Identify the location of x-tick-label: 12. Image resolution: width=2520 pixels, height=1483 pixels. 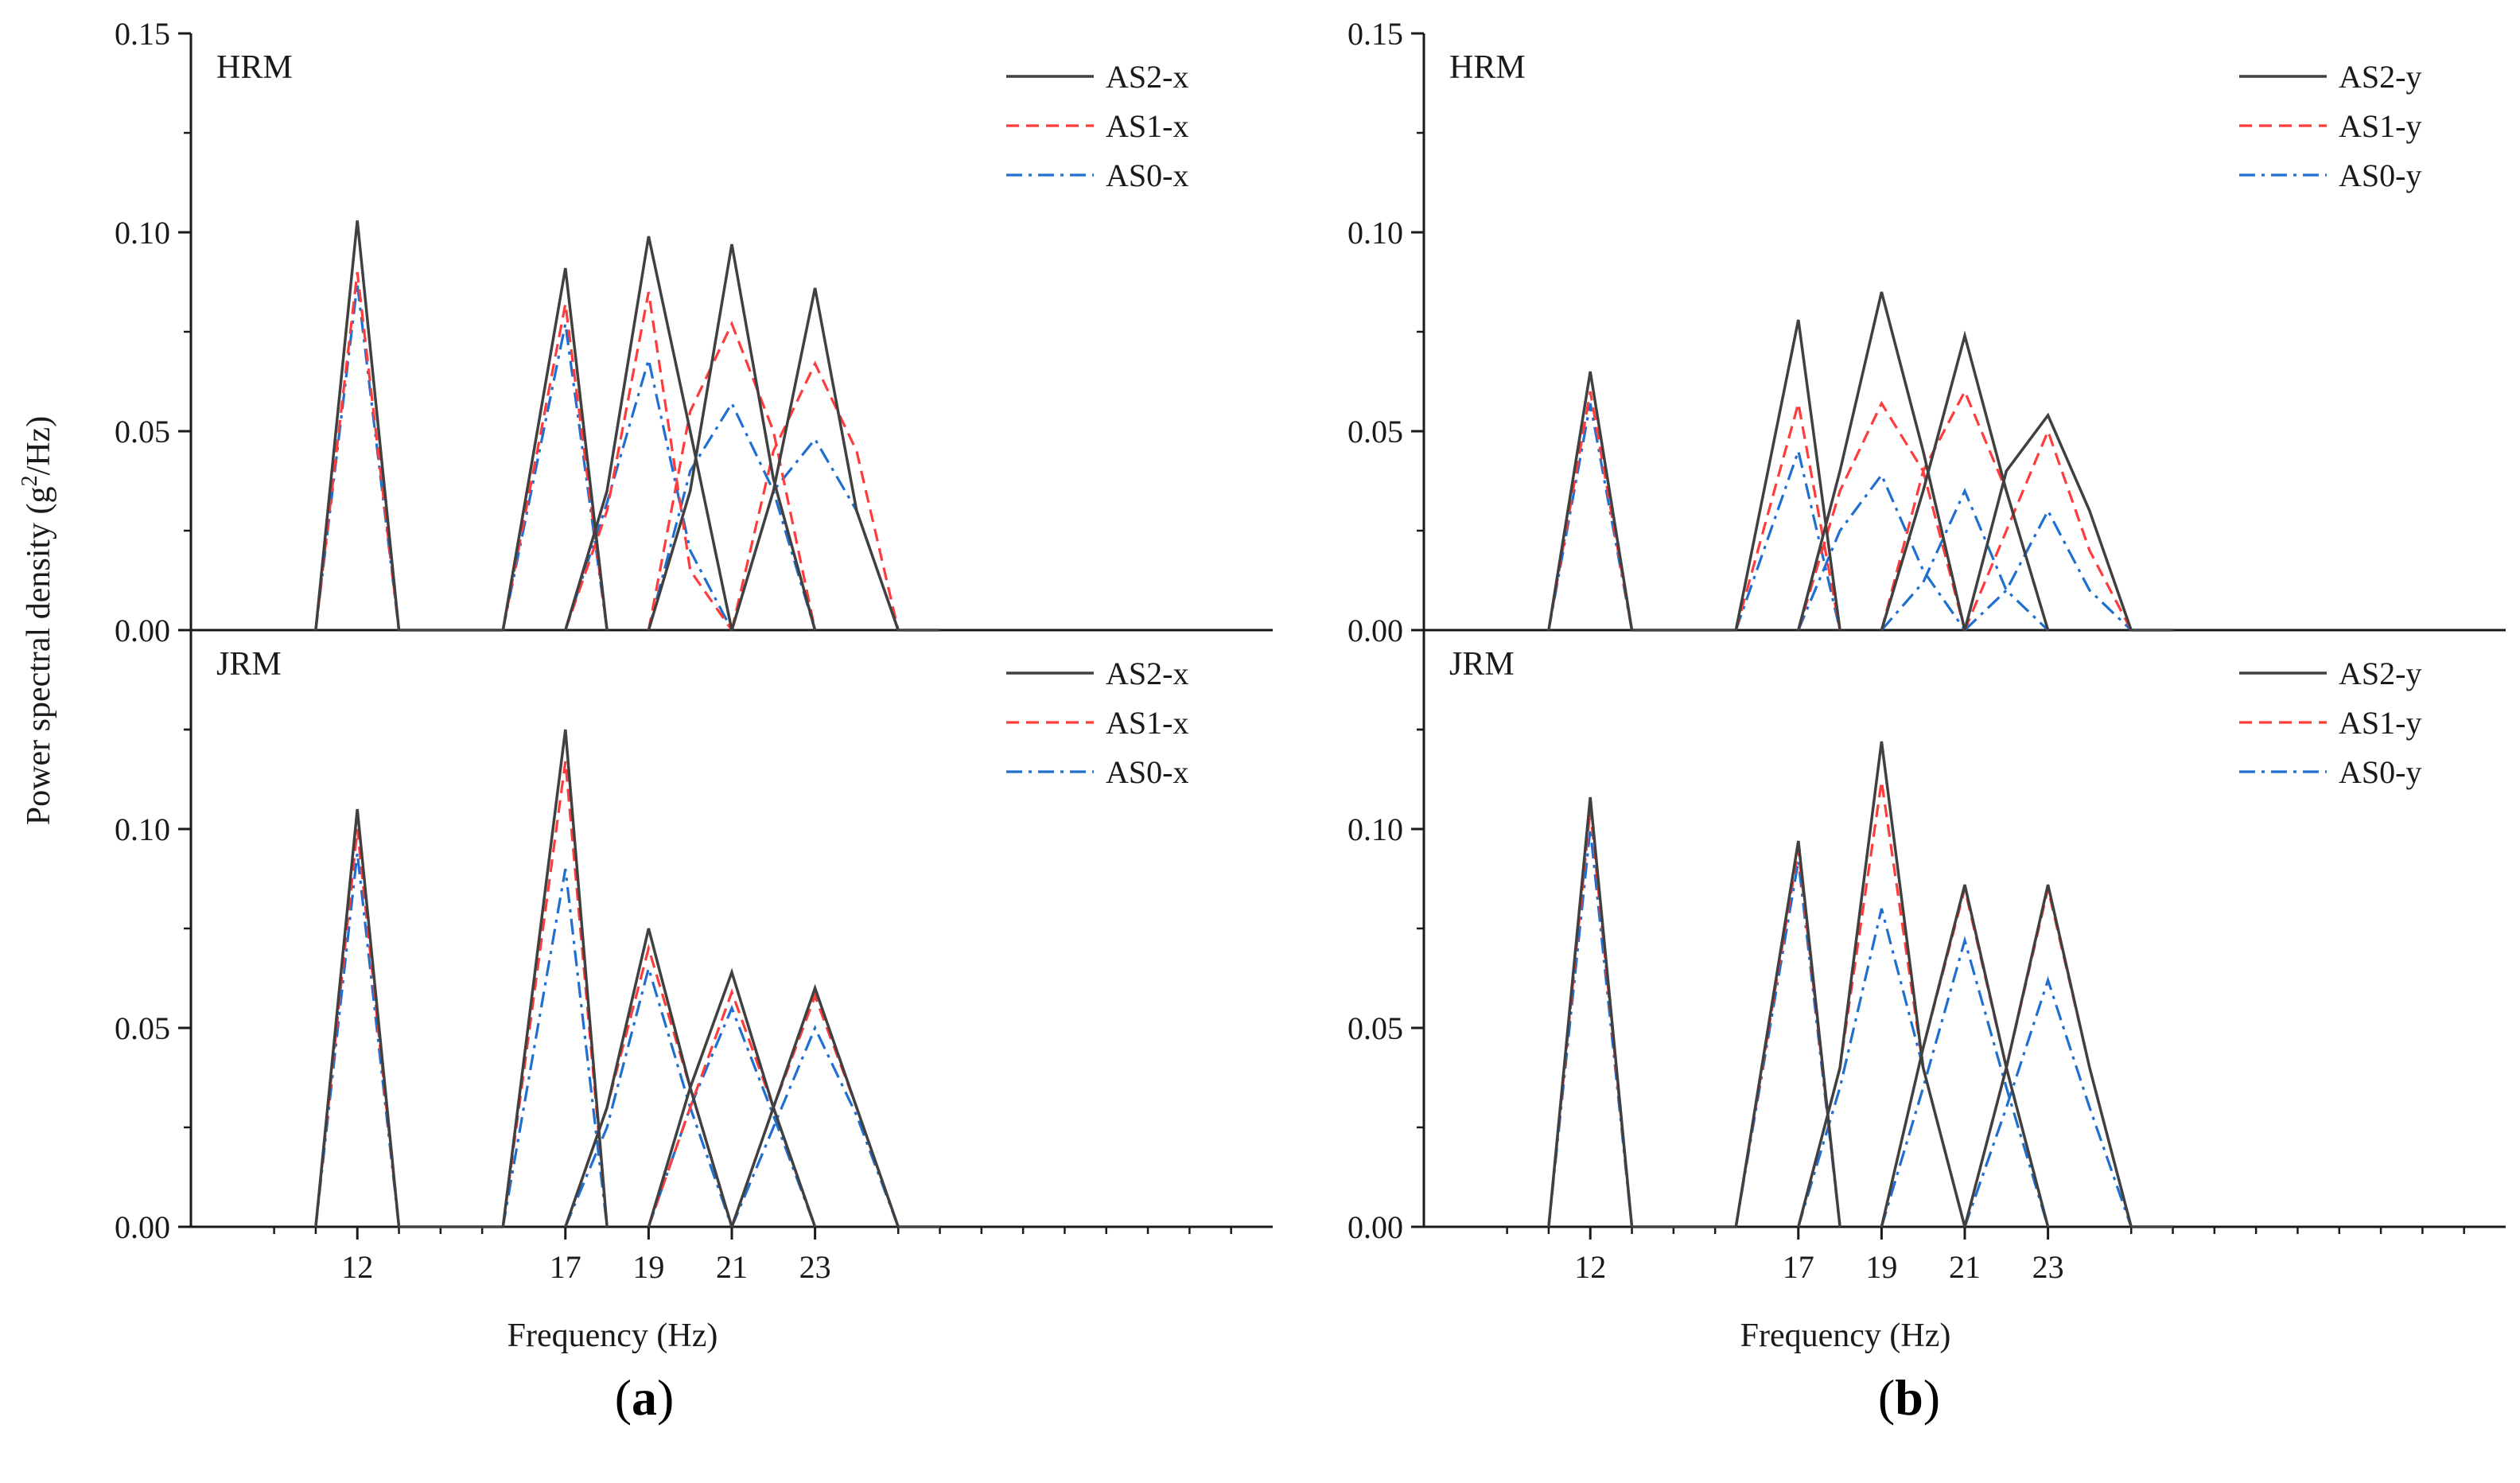
(357, 1267).